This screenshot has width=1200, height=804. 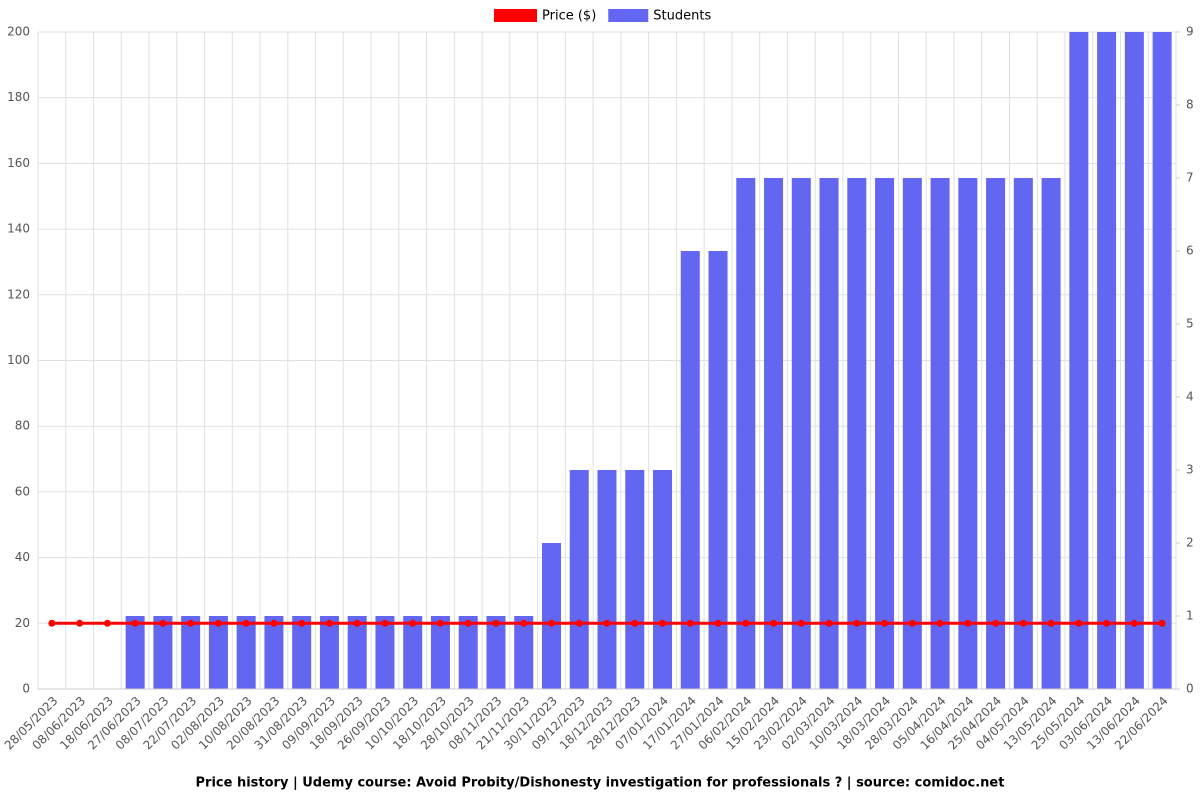 What do you see at coordinates (18, 163) in the screenshot?
I see `y-tick-label: 160` at bounding box center [18, 163].